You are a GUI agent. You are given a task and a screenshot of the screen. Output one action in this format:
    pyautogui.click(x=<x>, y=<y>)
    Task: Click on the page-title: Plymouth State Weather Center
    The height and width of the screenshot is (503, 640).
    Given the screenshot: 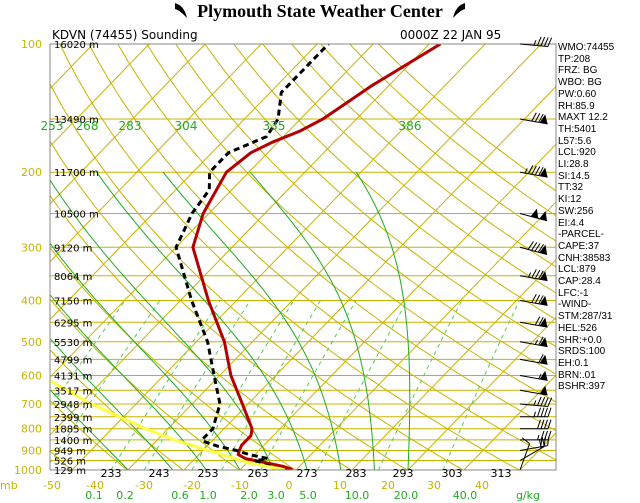 What is the action you would take?
    pyautogui.click(x=320, y=11)
    